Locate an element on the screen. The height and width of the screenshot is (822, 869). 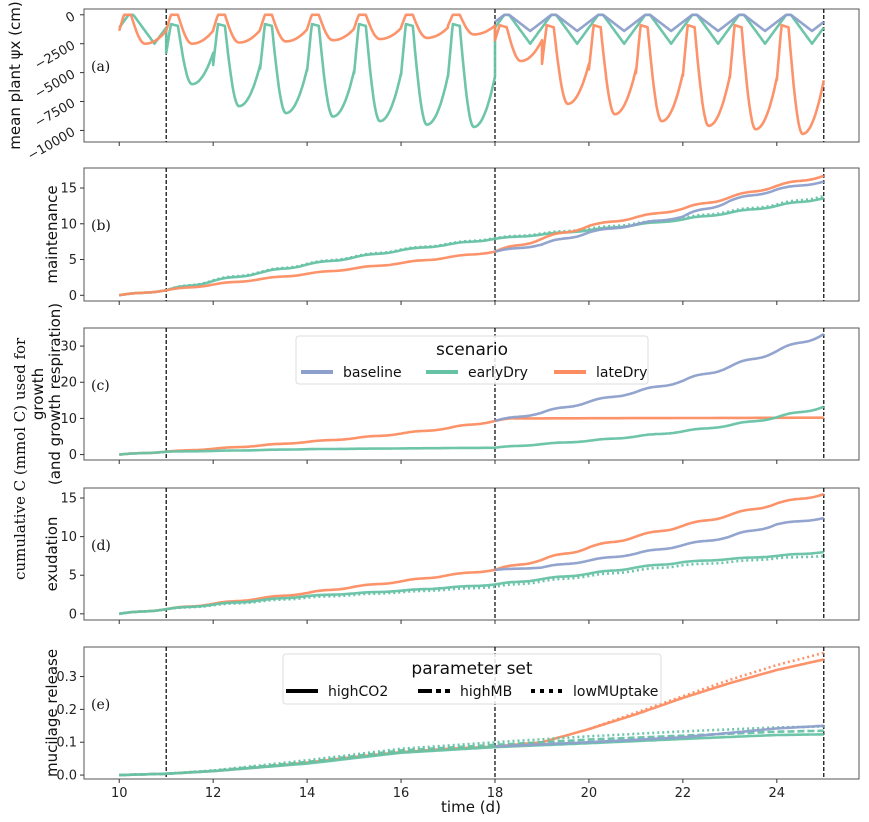
y-axis-label: exudation is located at coordinates (52, 554).